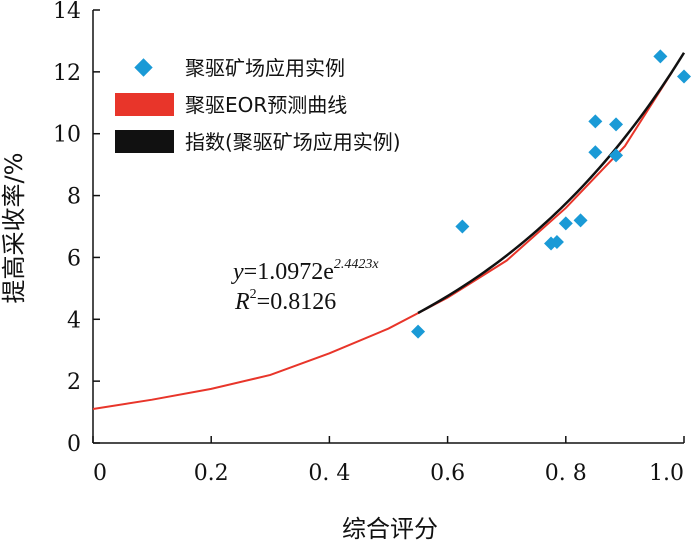  Describe the element at coordinates (144, 104) in the screenshot. I see `legend-swatch-prediction` at that location.